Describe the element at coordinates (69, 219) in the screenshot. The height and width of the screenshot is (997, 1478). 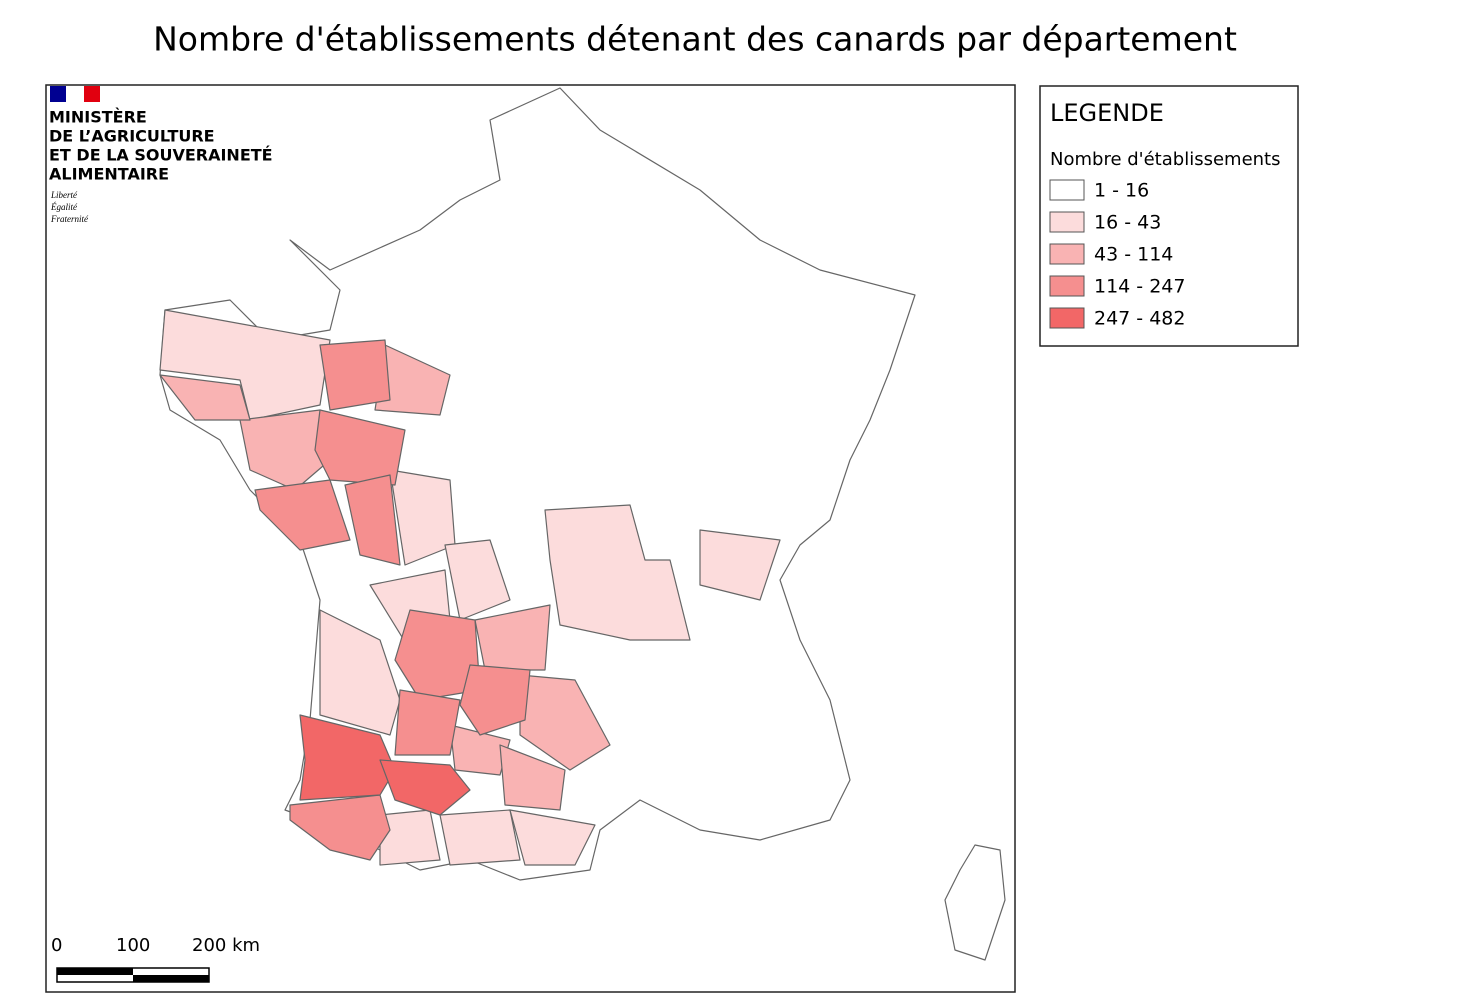
I see `logo-motto: Fraternité` at that location.